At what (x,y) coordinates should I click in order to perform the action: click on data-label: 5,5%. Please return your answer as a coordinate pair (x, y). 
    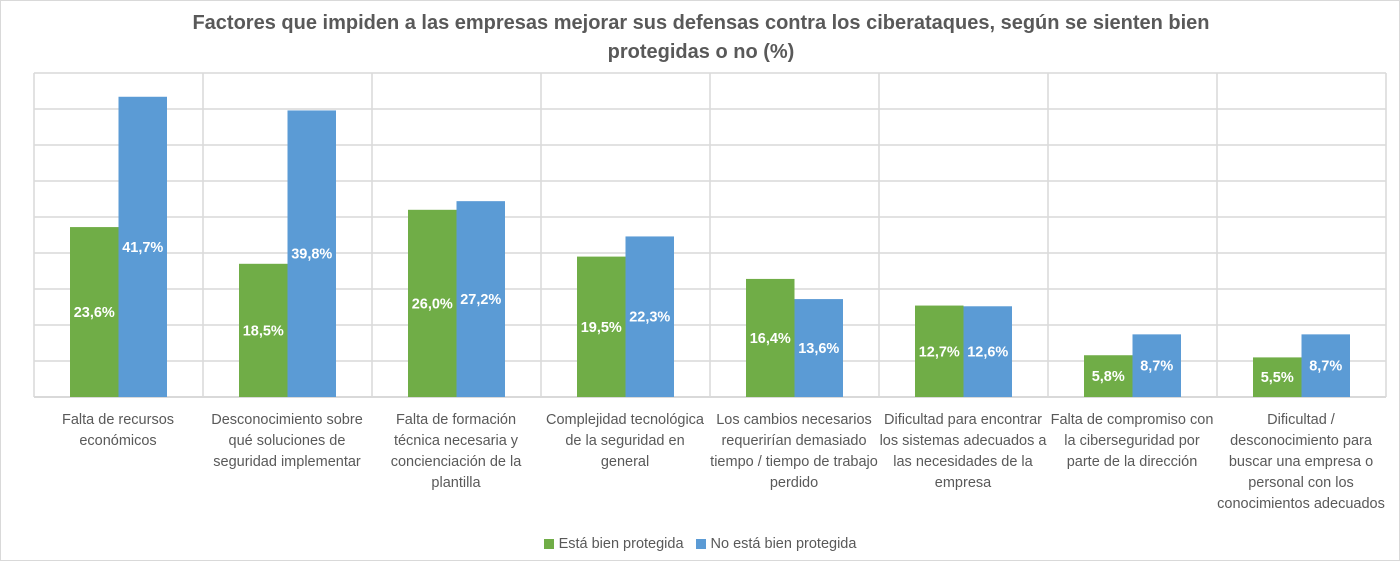
    Looking at the image, I should click on (1277, 378).